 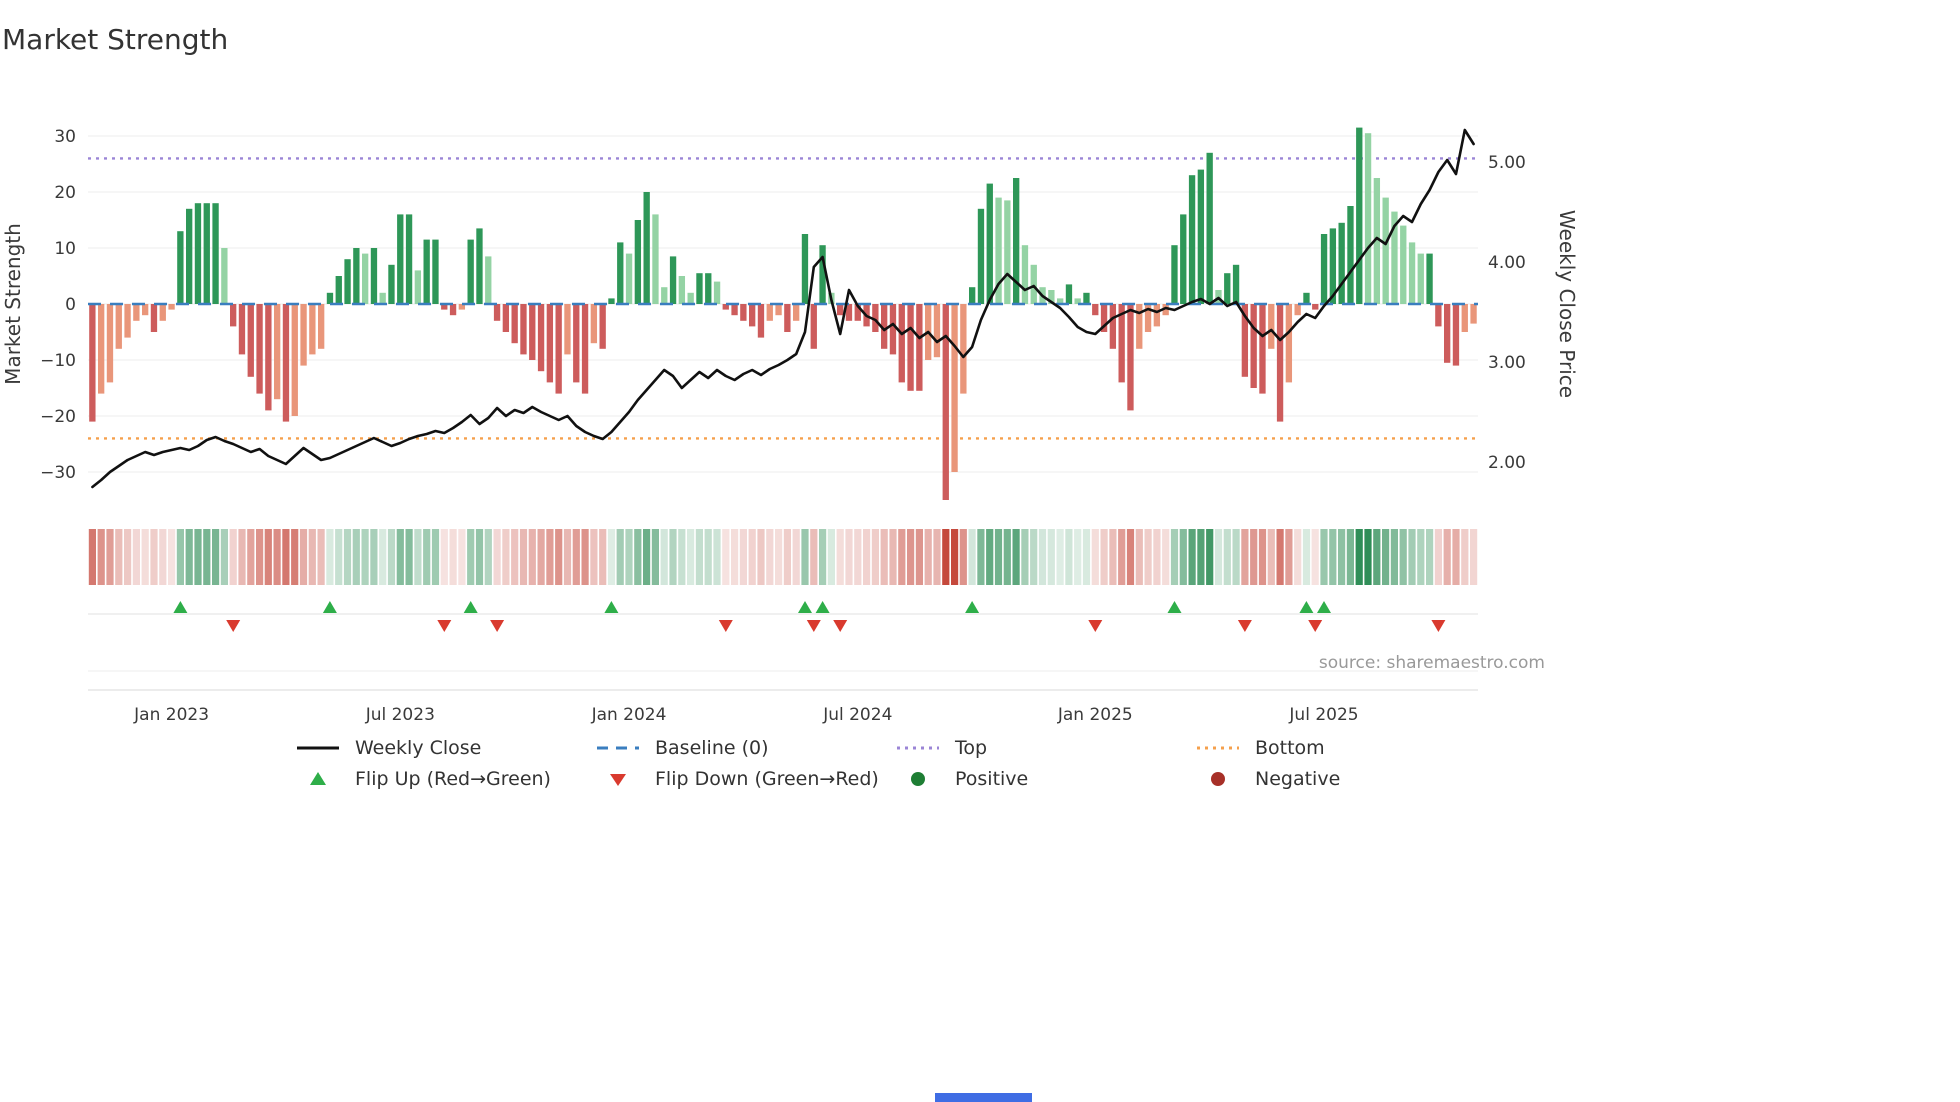 I want to click on svg-text: 5.00, so click(x=1507, y=163).